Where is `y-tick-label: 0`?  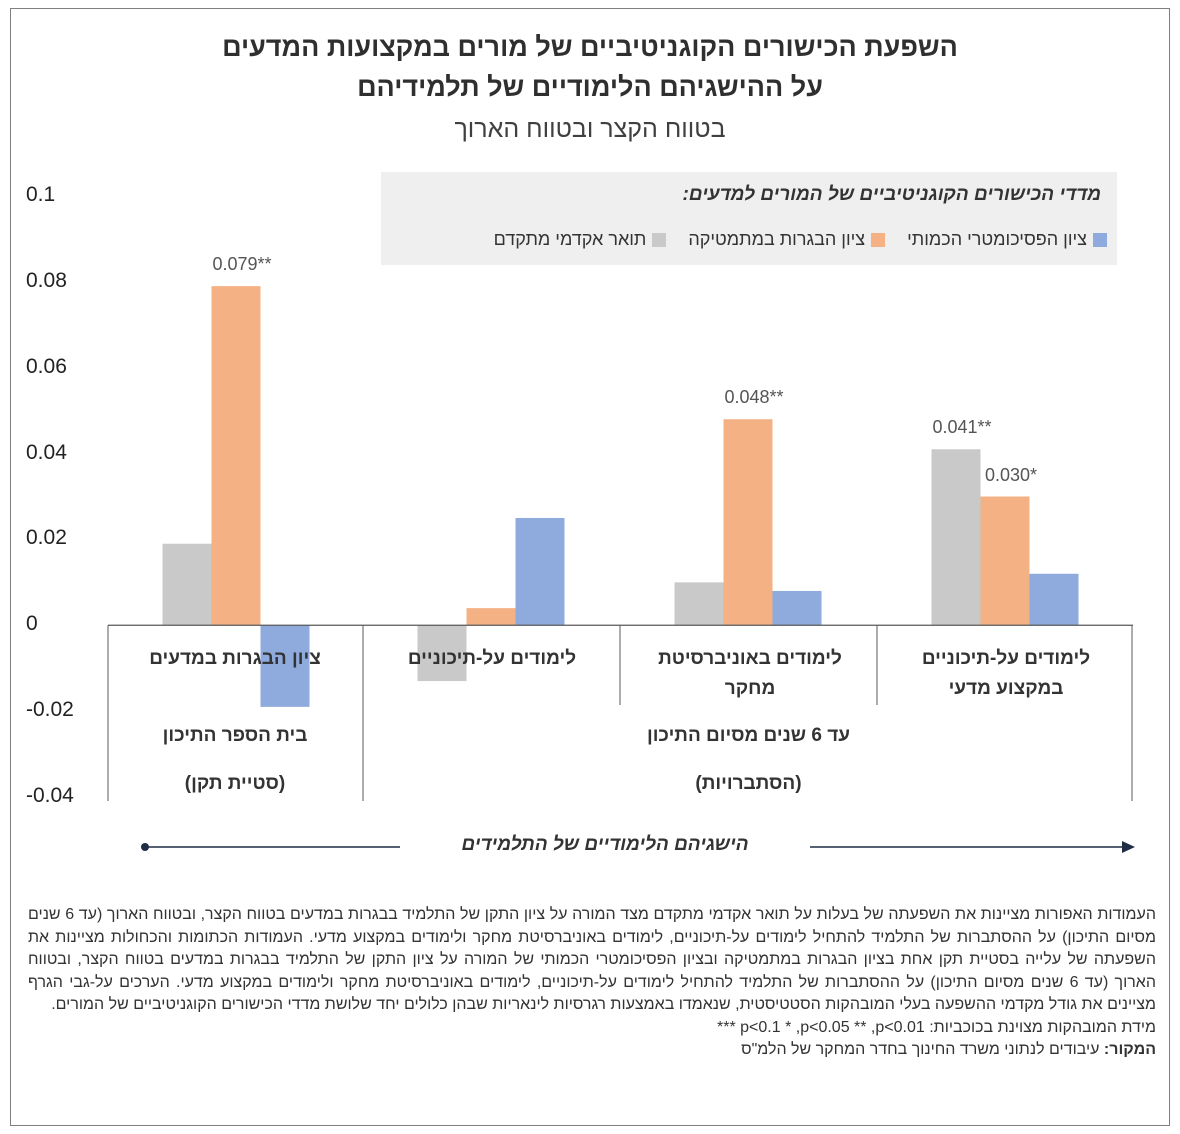 y-tick-label: 0 is located at coordinates (32, 624).